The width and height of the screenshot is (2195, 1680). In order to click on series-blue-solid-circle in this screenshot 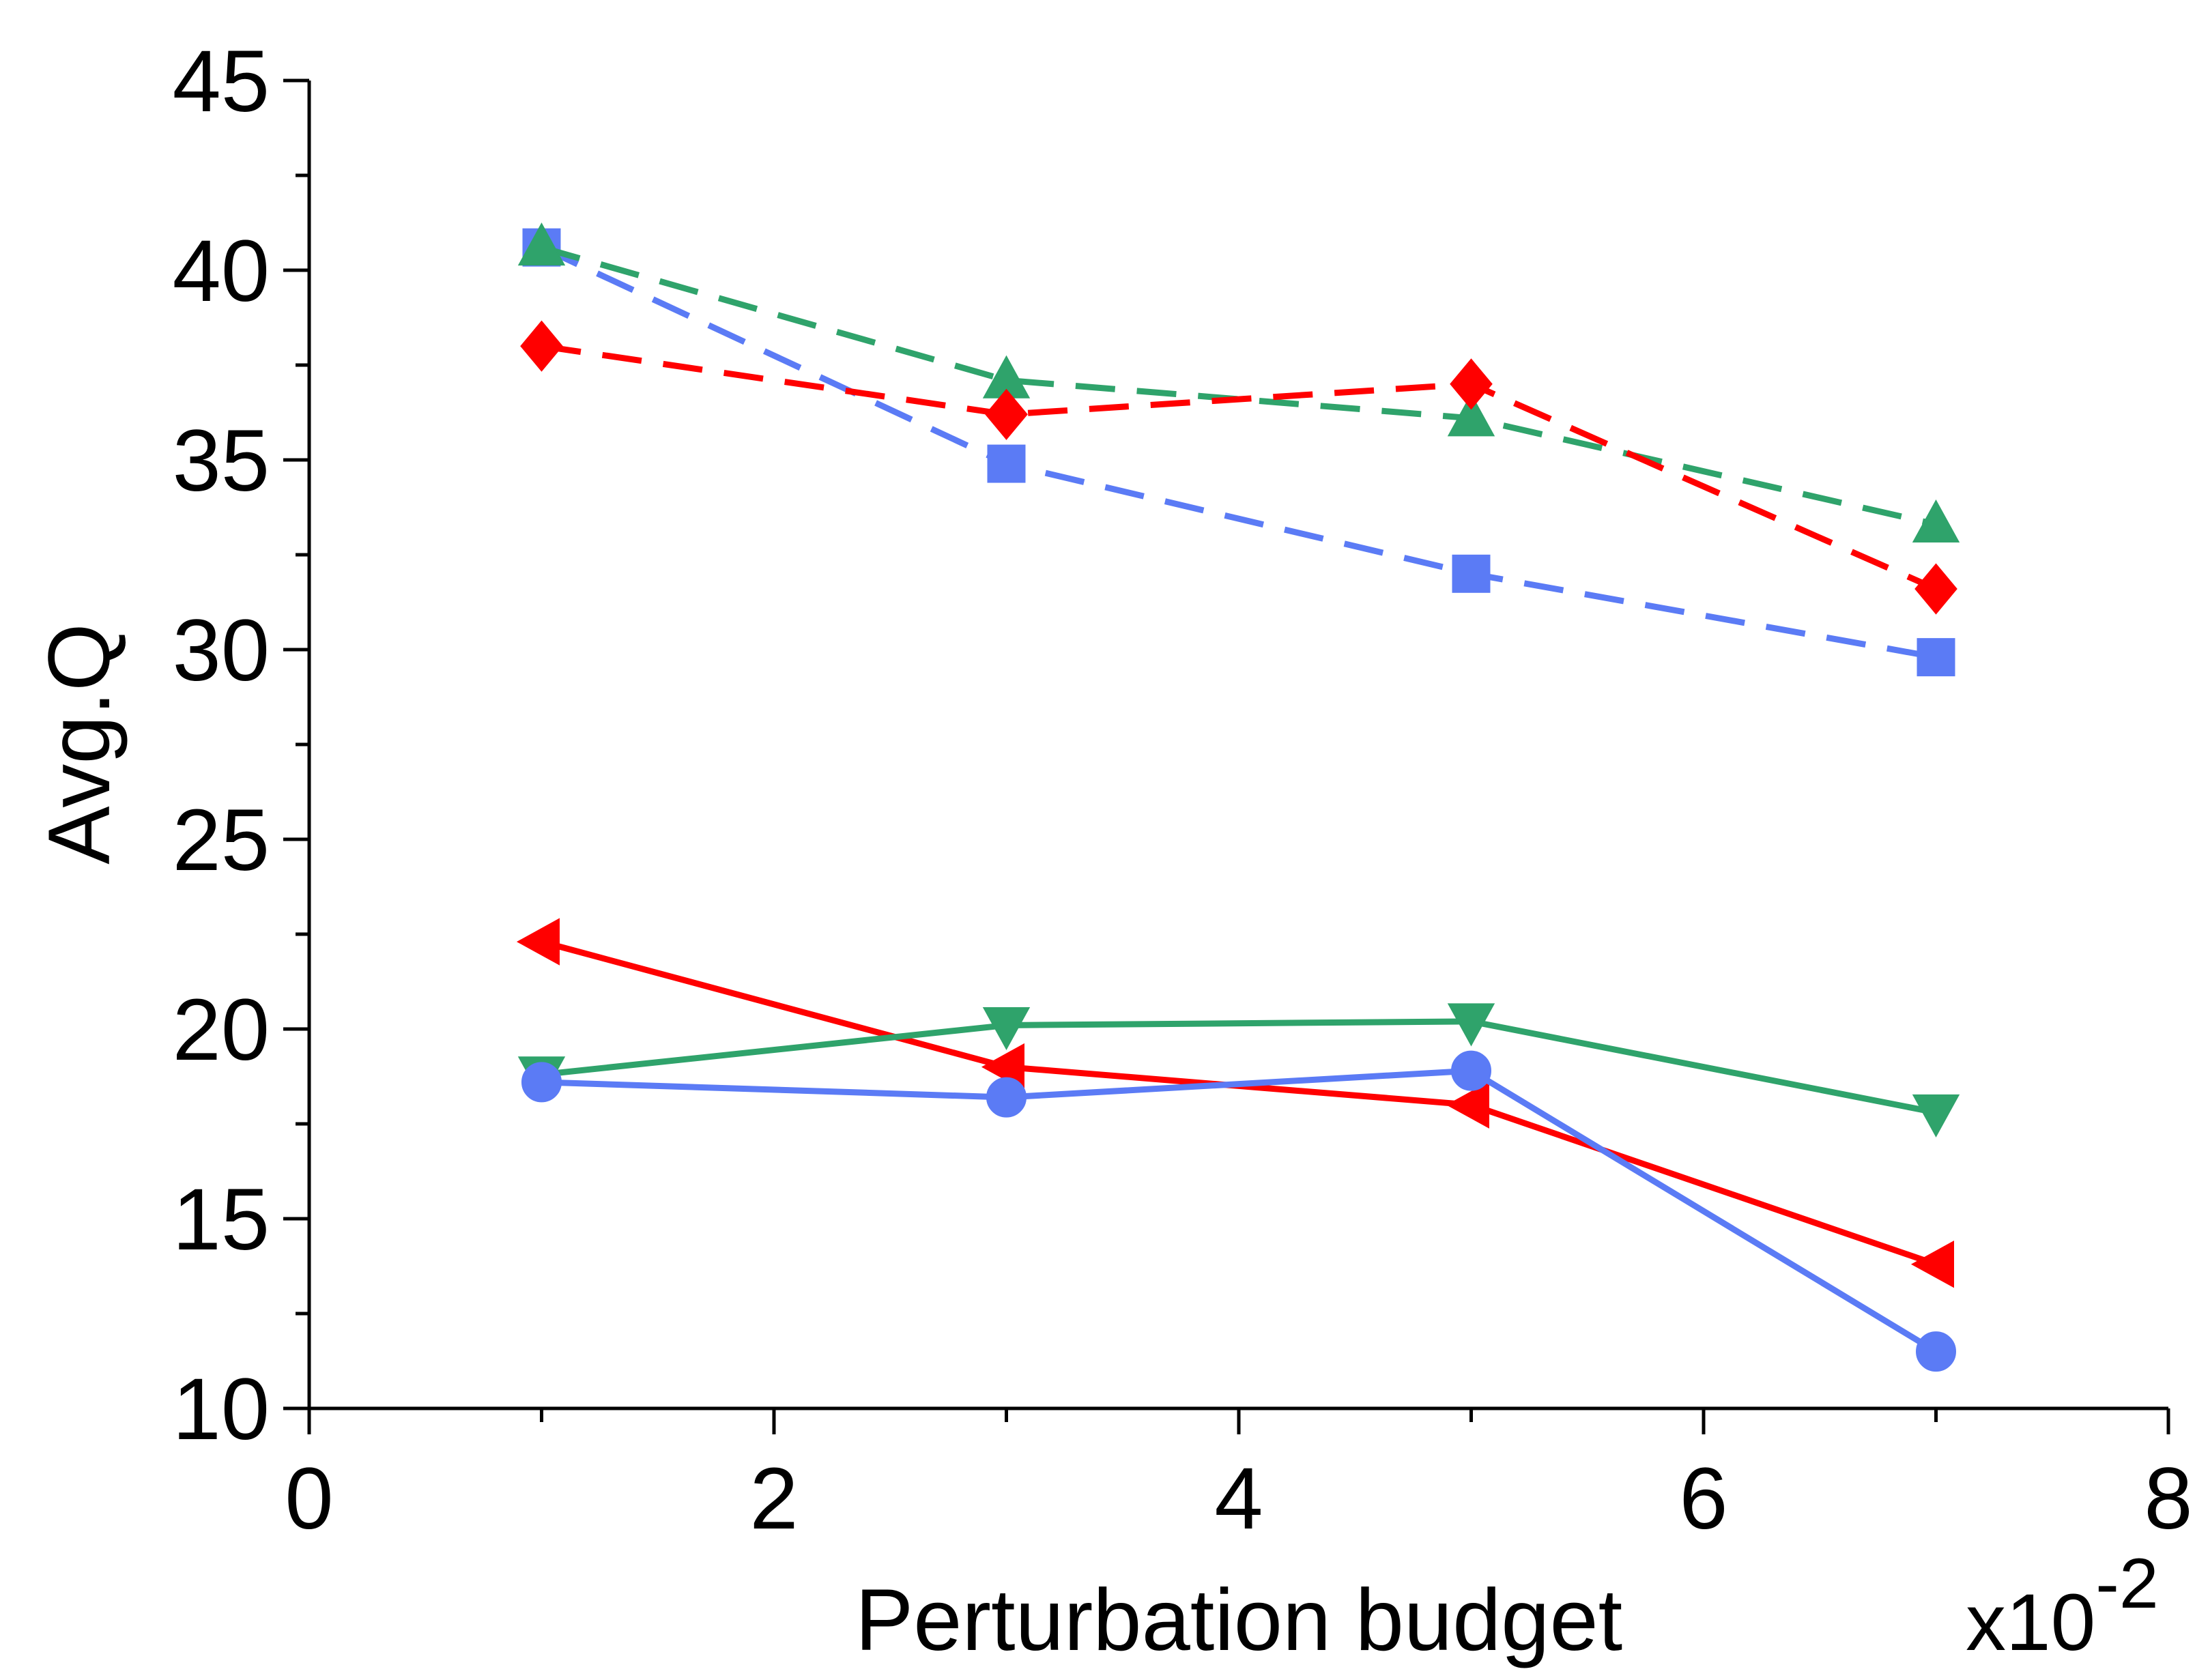, I will do `click(1238, 1211)`.